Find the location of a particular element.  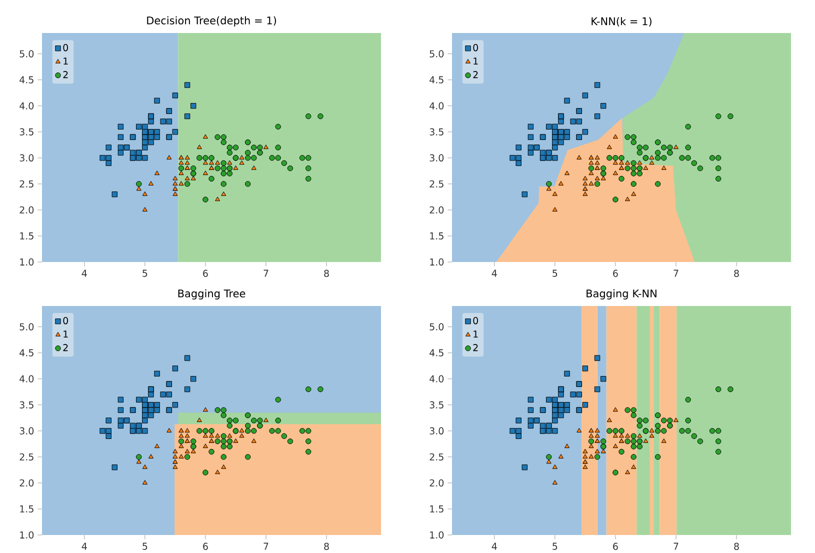

chart-title: Bagging K-NN is located at coordinates (621, 294).